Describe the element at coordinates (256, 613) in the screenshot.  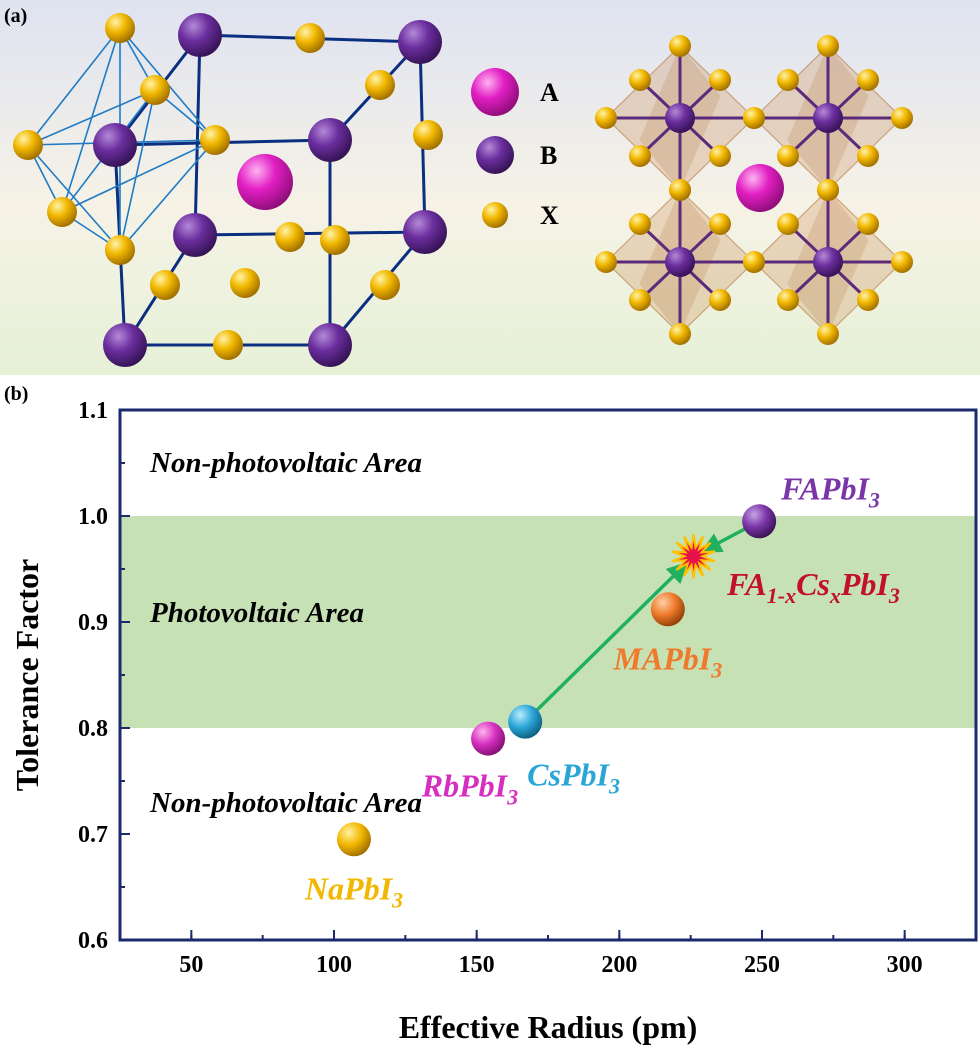
I see `region-label-middle: Photovoltaic Area` at that location.